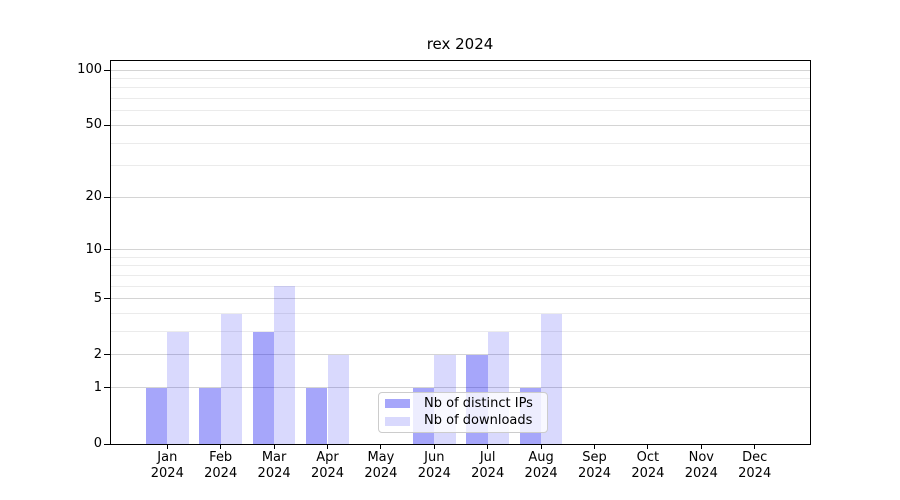 The width and height of the screenshot is (900, 500). What do you see at coordinates (397, 421) in the screenshot?
I see `legend-swatch-downloads` at bounding box center [397, 421].